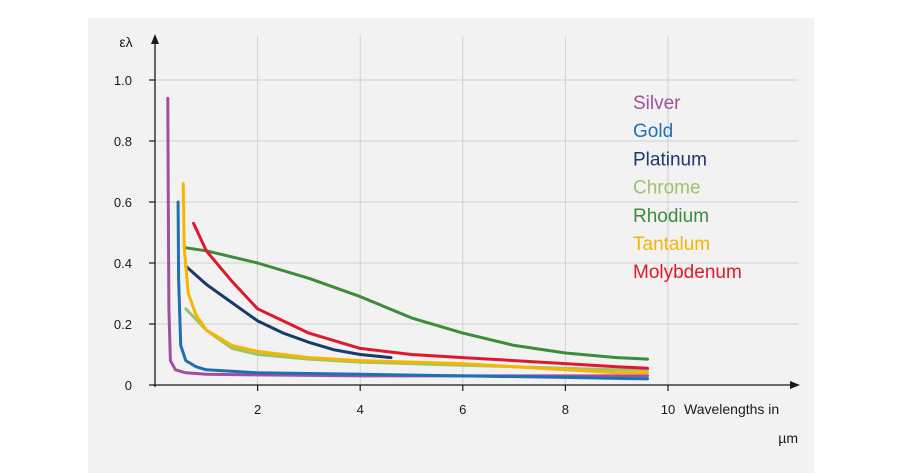  I want to click on x-tick-label: 8, so click(565, 409).